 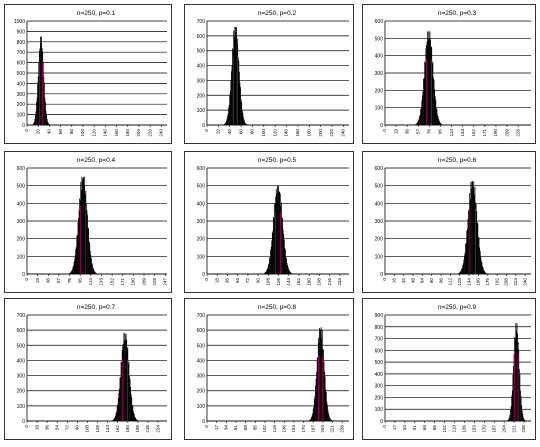 I want to click on x-tick-label: 68, so click(x=424, y=428).